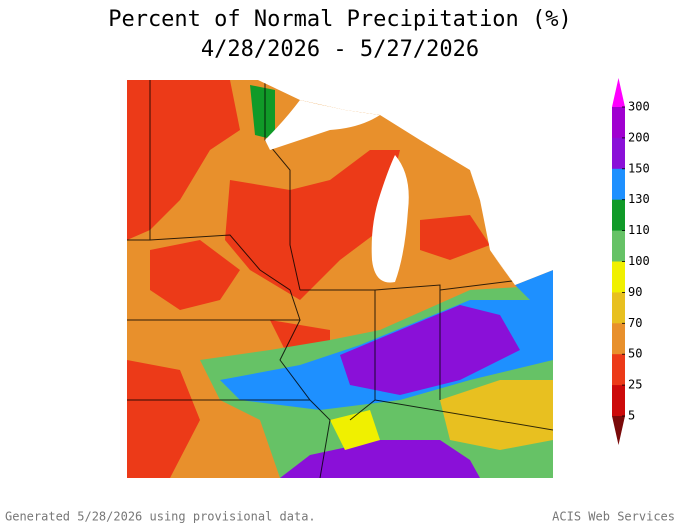 Image resolution: width=680 pixels, height=525 pixels. Describe the element at coordinates (639, 230) in the screenshot. I see `colorbar-label: 110` at that location.